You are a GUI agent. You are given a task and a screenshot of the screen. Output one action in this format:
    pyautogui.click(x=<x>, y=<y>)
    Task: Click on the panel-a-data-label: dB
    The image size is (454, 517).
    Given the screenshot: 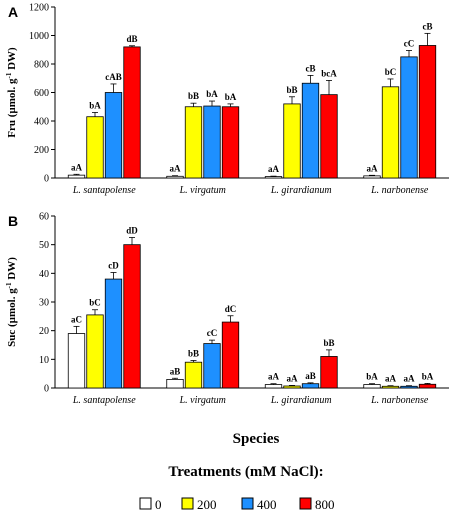 What is the action you would take?
    pyautogui.click(x=131, y=39)
    